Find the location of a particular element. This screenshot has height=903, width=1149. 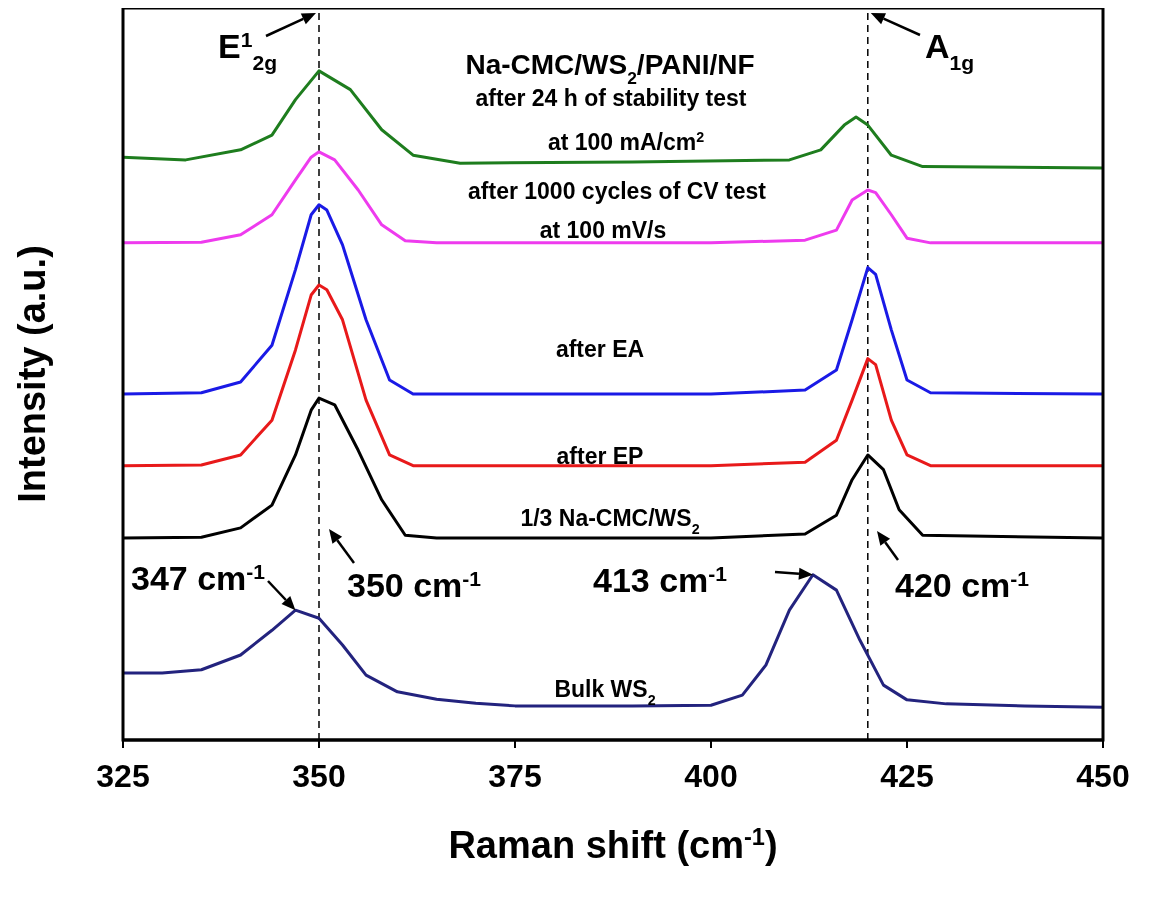

x-tick-label: 425 is located at coordinates (907, 775).